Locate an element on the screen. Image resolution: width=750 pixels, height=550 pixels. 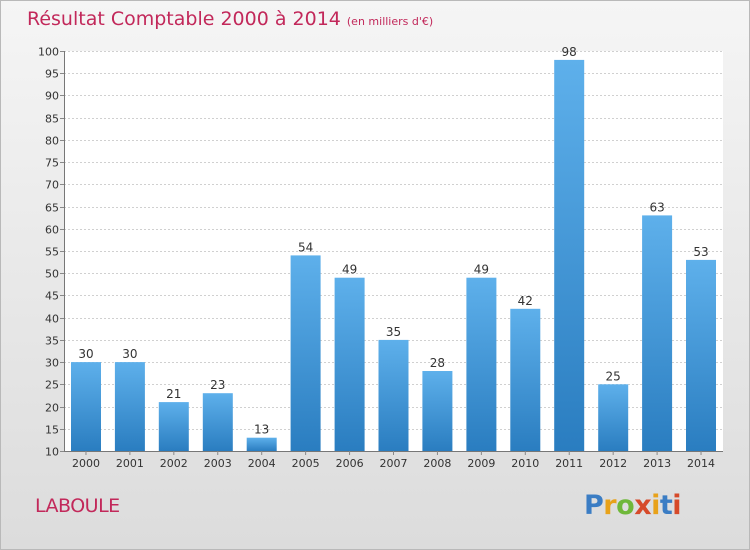
x-tick-label: 2013 is located at coordinates (657, 463).